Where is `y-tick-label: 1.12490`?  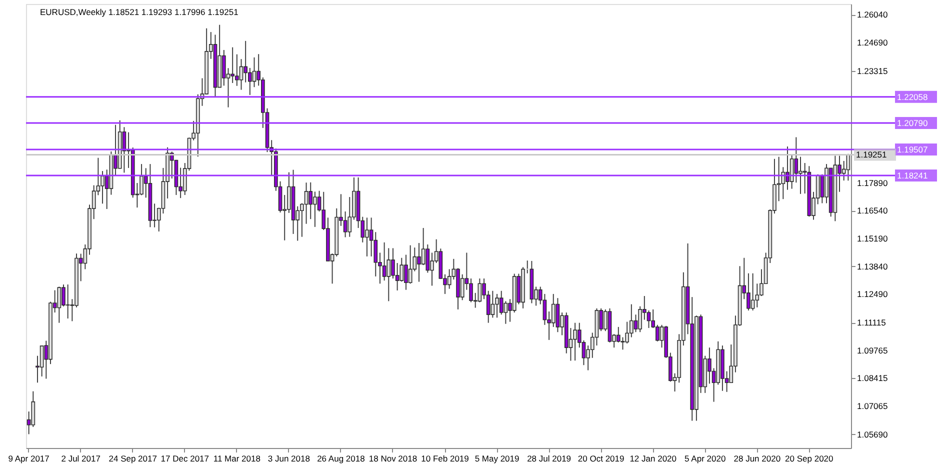 y-tick-label: 1.12490 is located at coordinates (872, 294).